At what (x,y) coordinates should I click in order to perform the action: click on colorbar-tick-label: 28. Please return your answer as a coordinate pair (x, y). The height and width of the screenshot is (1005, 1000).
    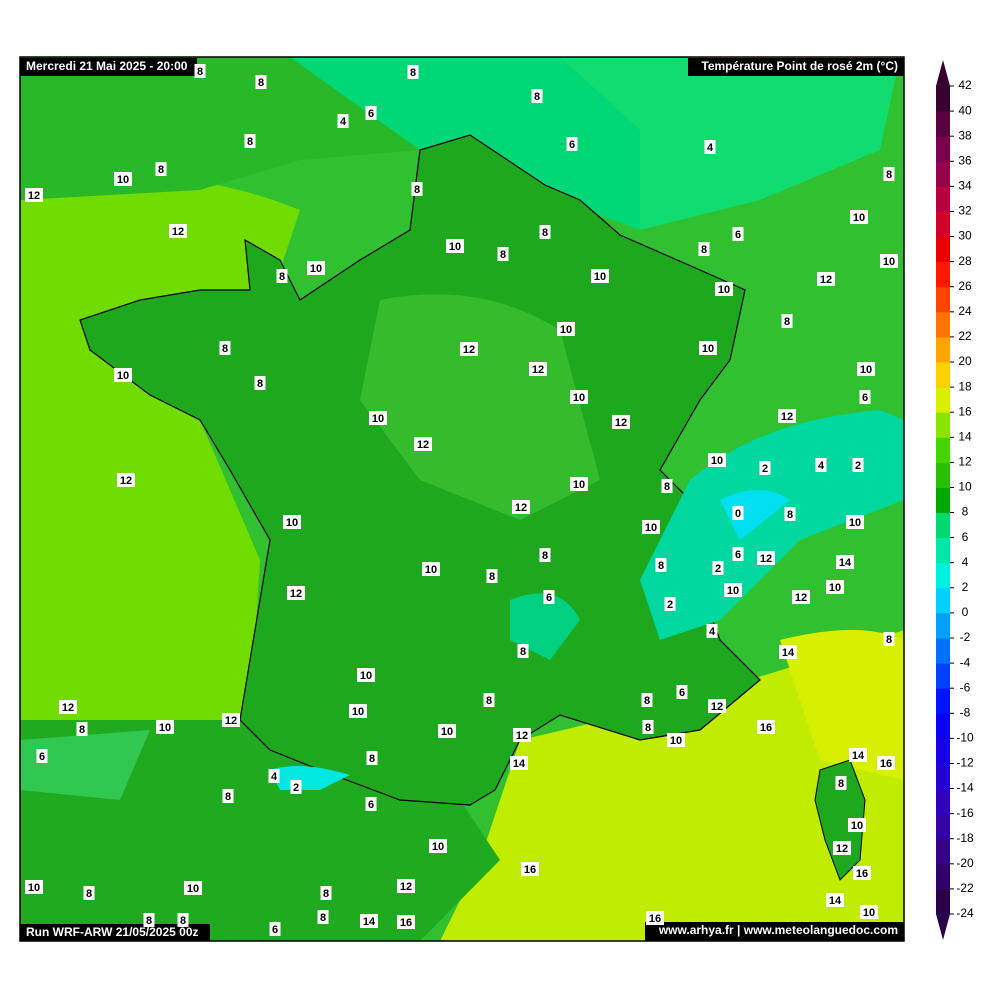
    Looking at the image, I should click on (965, 261).